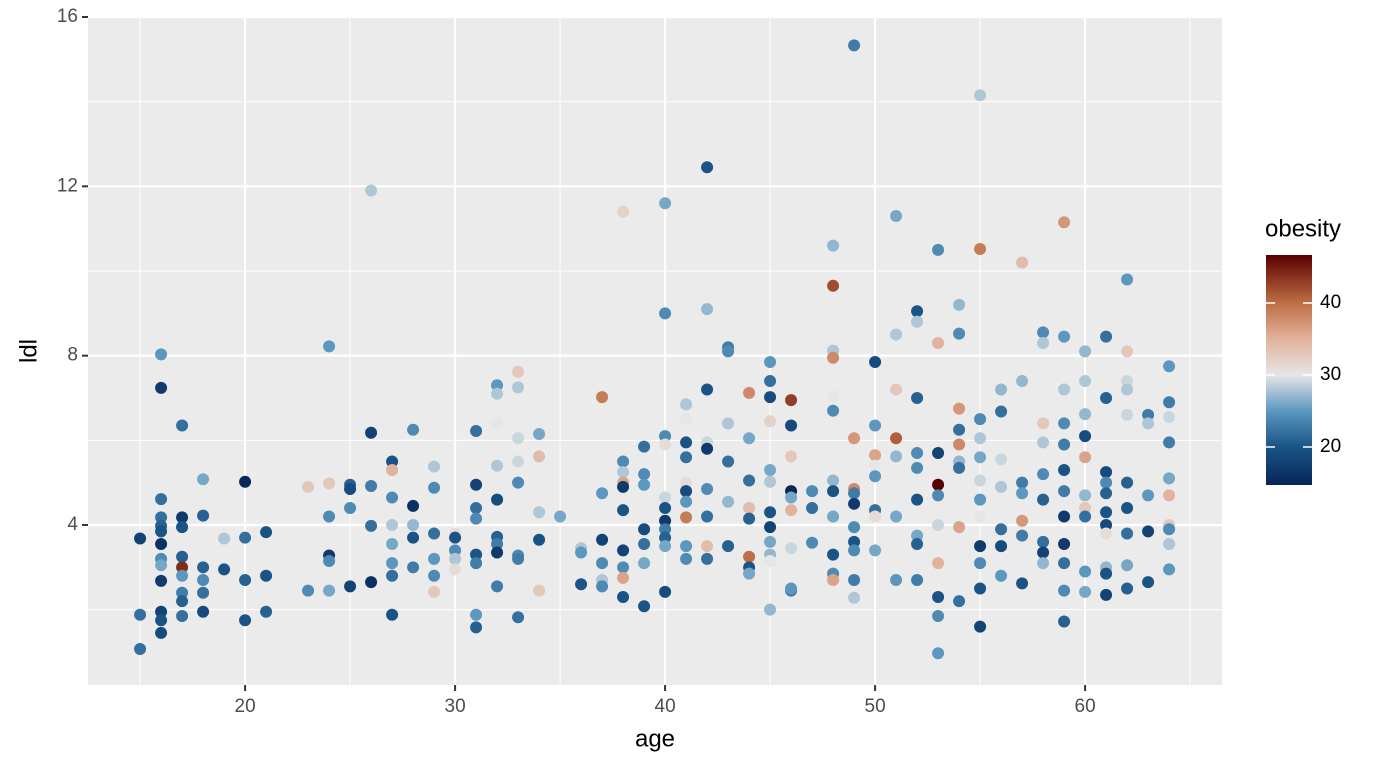 The height and width of the screenshot is (768, 1388). Describe the element at coordinates (455, 706) in the screenshot. I see `x-tick-label: 30` at that location.